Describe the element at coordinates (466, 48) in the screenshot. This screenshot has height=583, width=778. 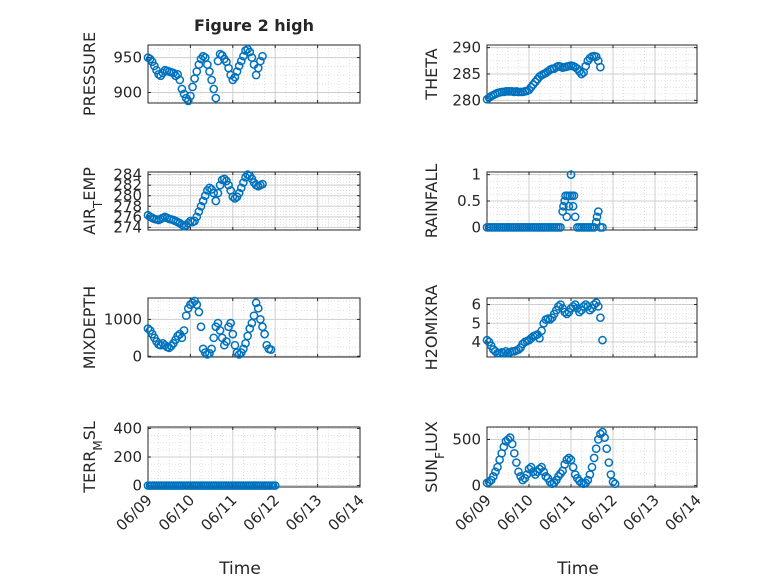
I see `y-tick-label: 290` at that location.